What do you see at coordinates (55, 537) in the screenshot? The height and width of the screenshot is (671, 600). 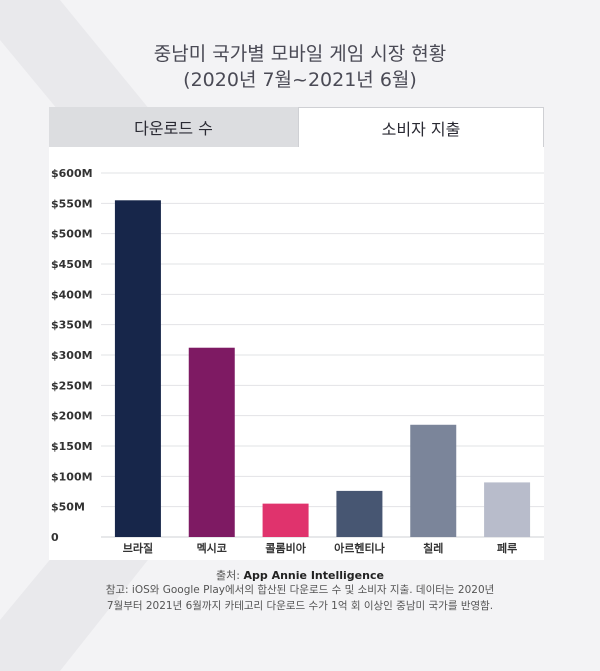 I see `y-tick-label: 0` at bounding box center [55, 537].